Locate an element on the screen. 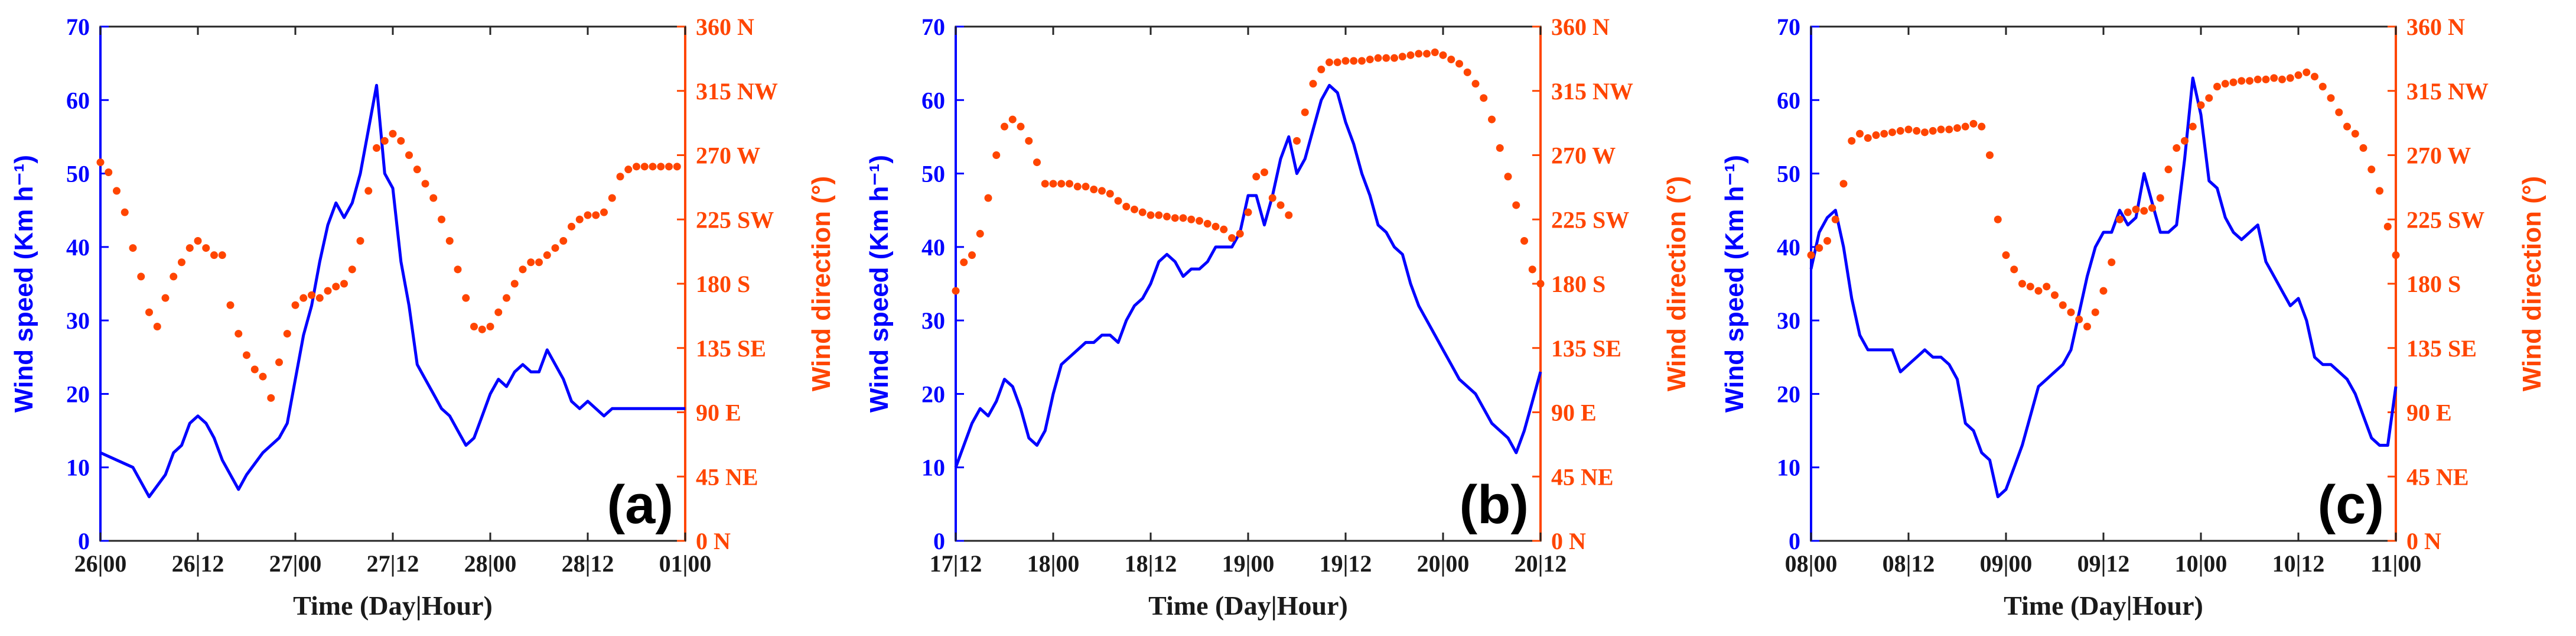 Image resolution: width=2576 pixels, height=636 pixels. panel-label: (a) is located at coordinates (640, 505).